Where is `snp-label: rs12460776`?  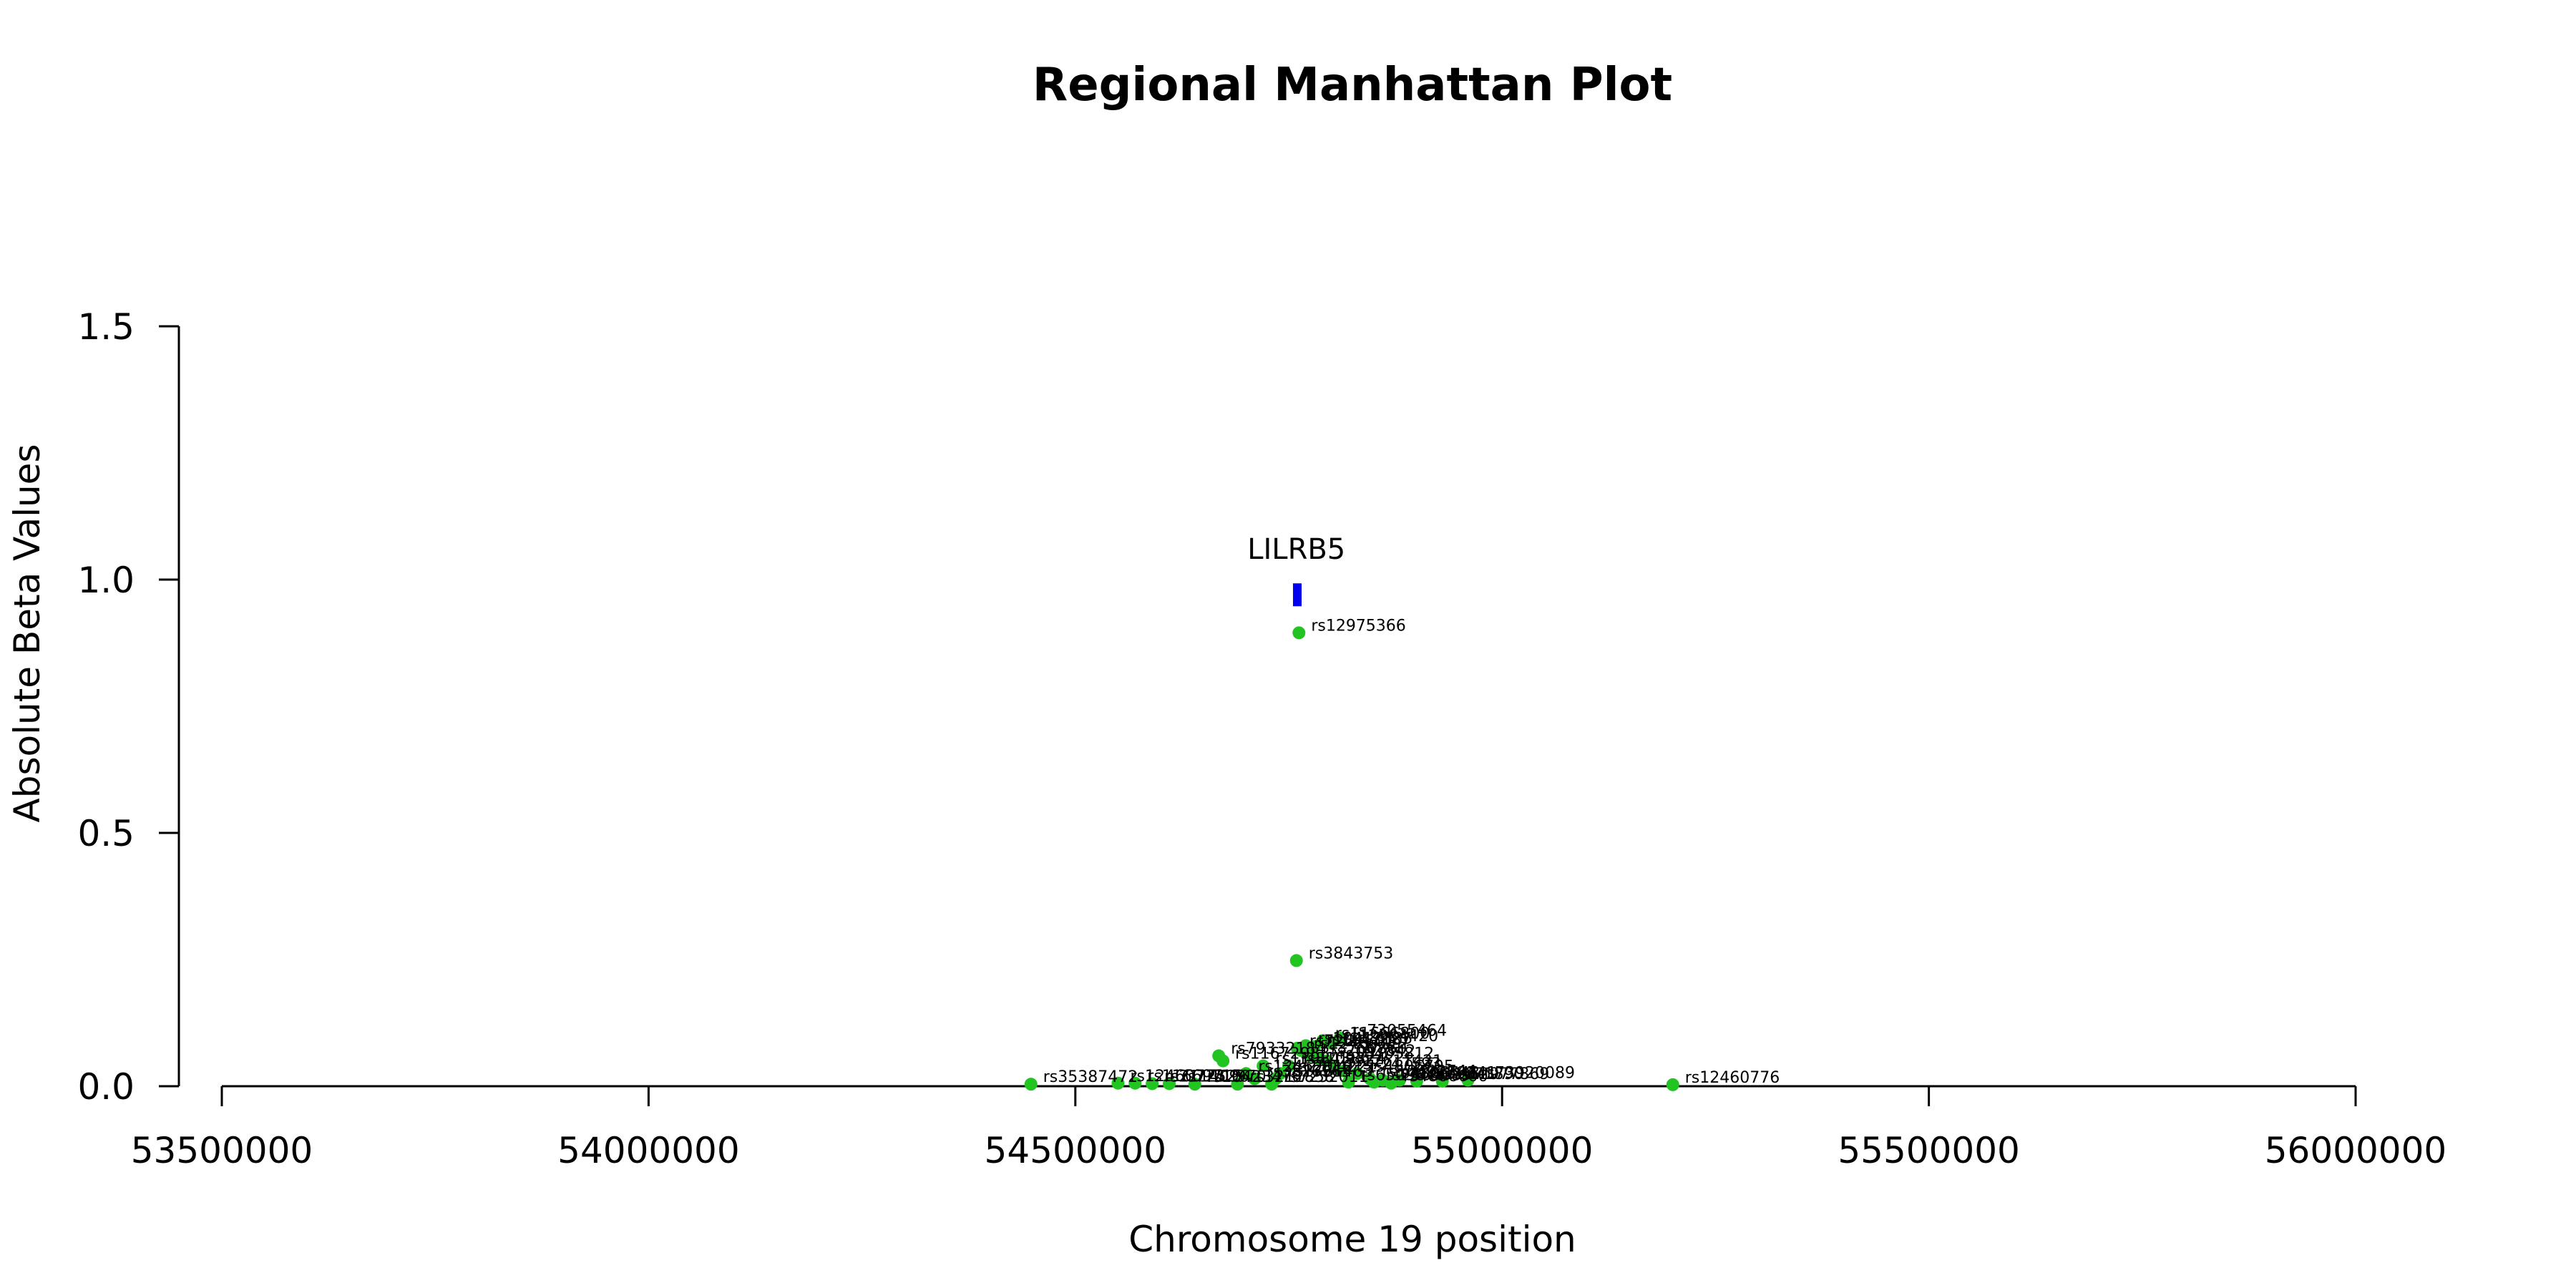 snp-label: rs12460776 is located at coordinates (1732, 1078).